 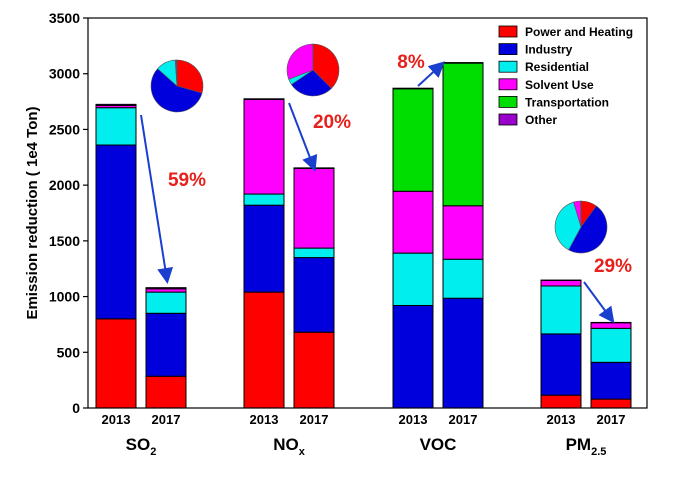 What do you see at coordinates (413, 140) in the screenshot?
I see `bar-voc-2013-transportation` at bounding box center [413, 140].